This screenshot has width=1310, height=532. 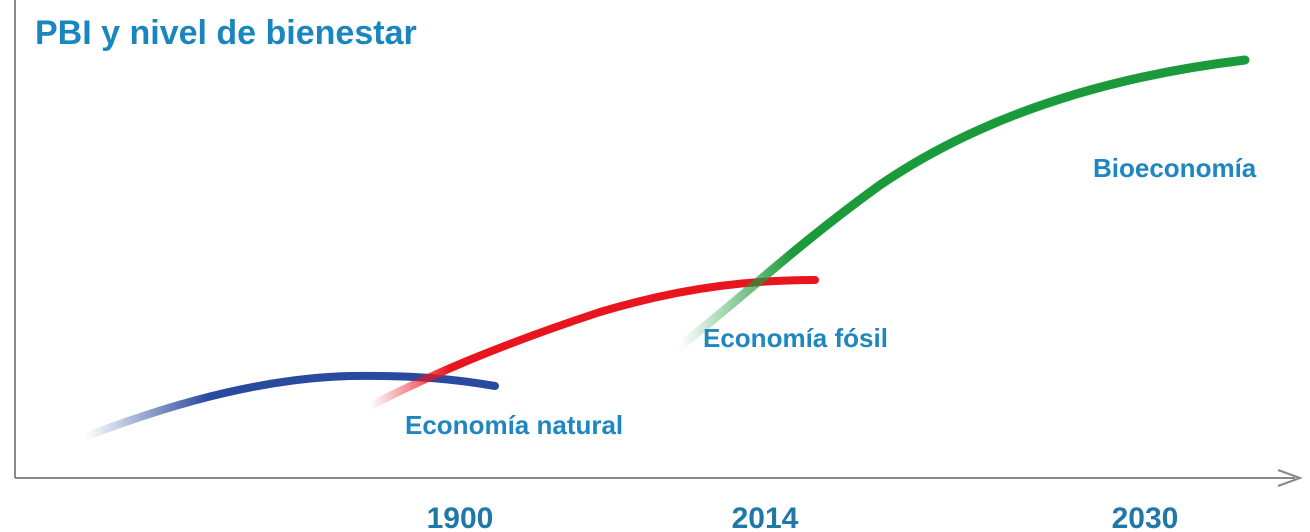 What do you see at coordinates (1145, 517) in the screenshot?
I see `x-label: 2030` at bounding box center [1145, 517].